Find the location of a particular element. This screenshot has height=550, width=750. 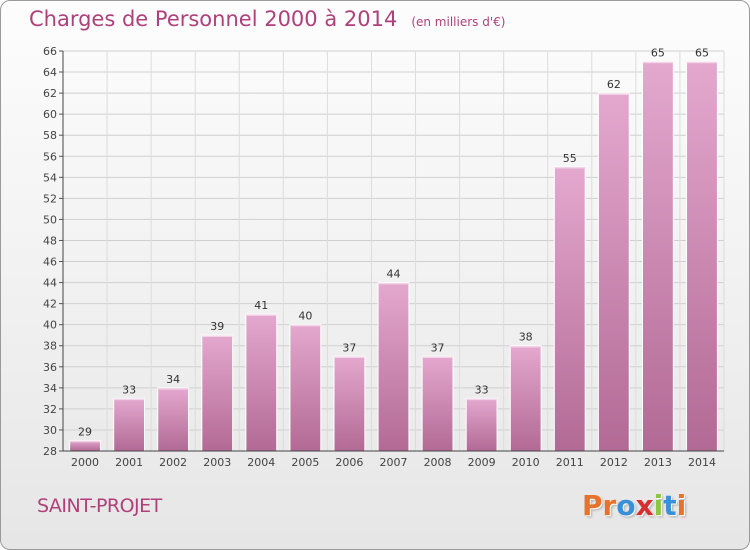

x-tick-label: 2009 is located at coordinates (482, 462).